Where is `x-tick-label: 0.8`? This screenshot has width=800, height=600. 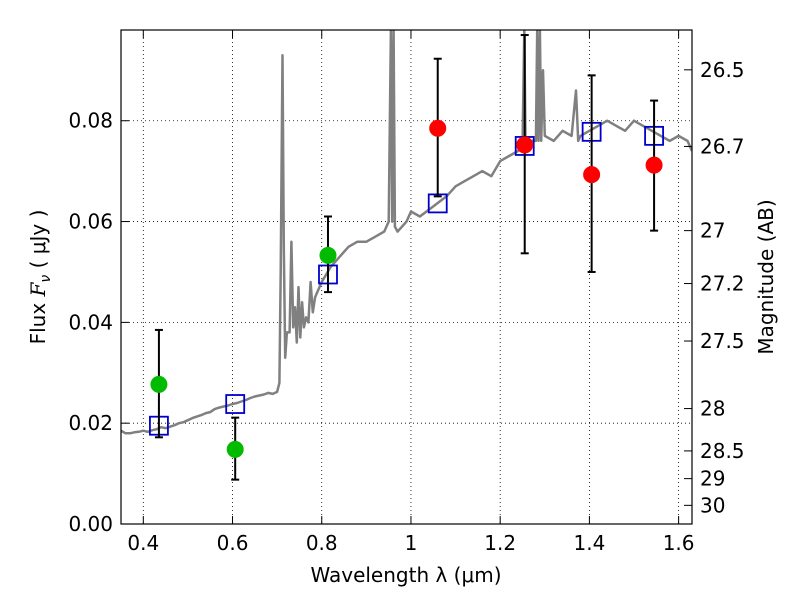 x-tick-label: 0.8 is located at coordinates (322, 543).